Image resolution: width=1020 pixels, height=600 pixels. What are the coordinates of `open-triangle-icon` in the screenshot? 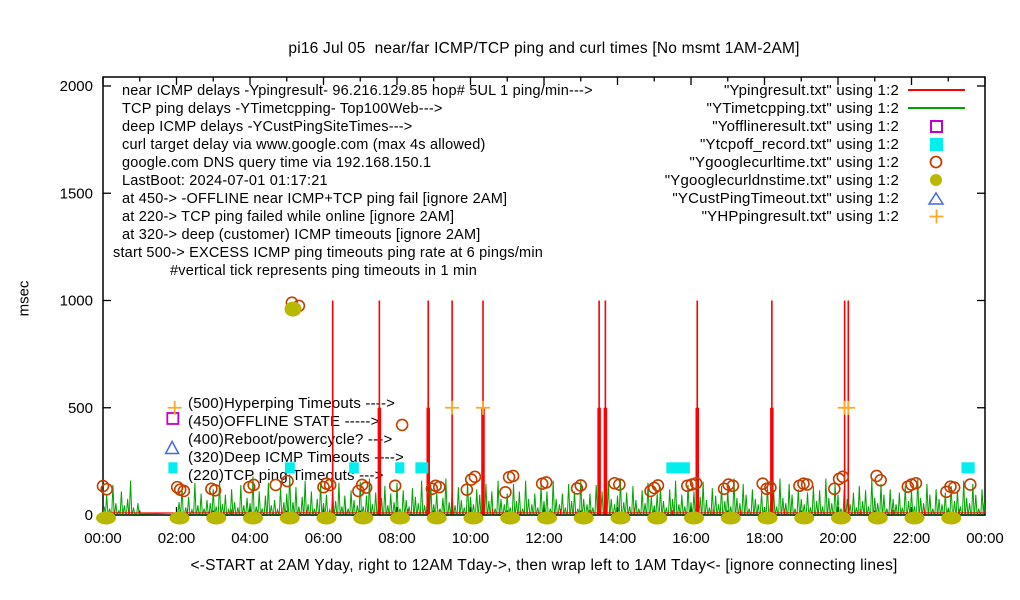 It's located at (936, 198).